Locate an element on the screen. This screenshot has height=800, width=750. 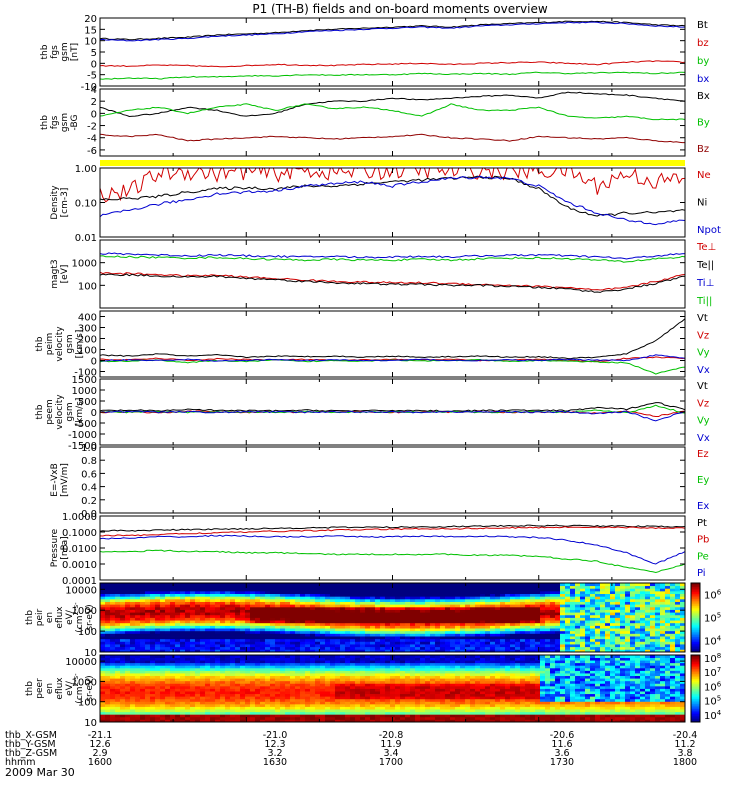
series-By is located at coordinates (392, 112).